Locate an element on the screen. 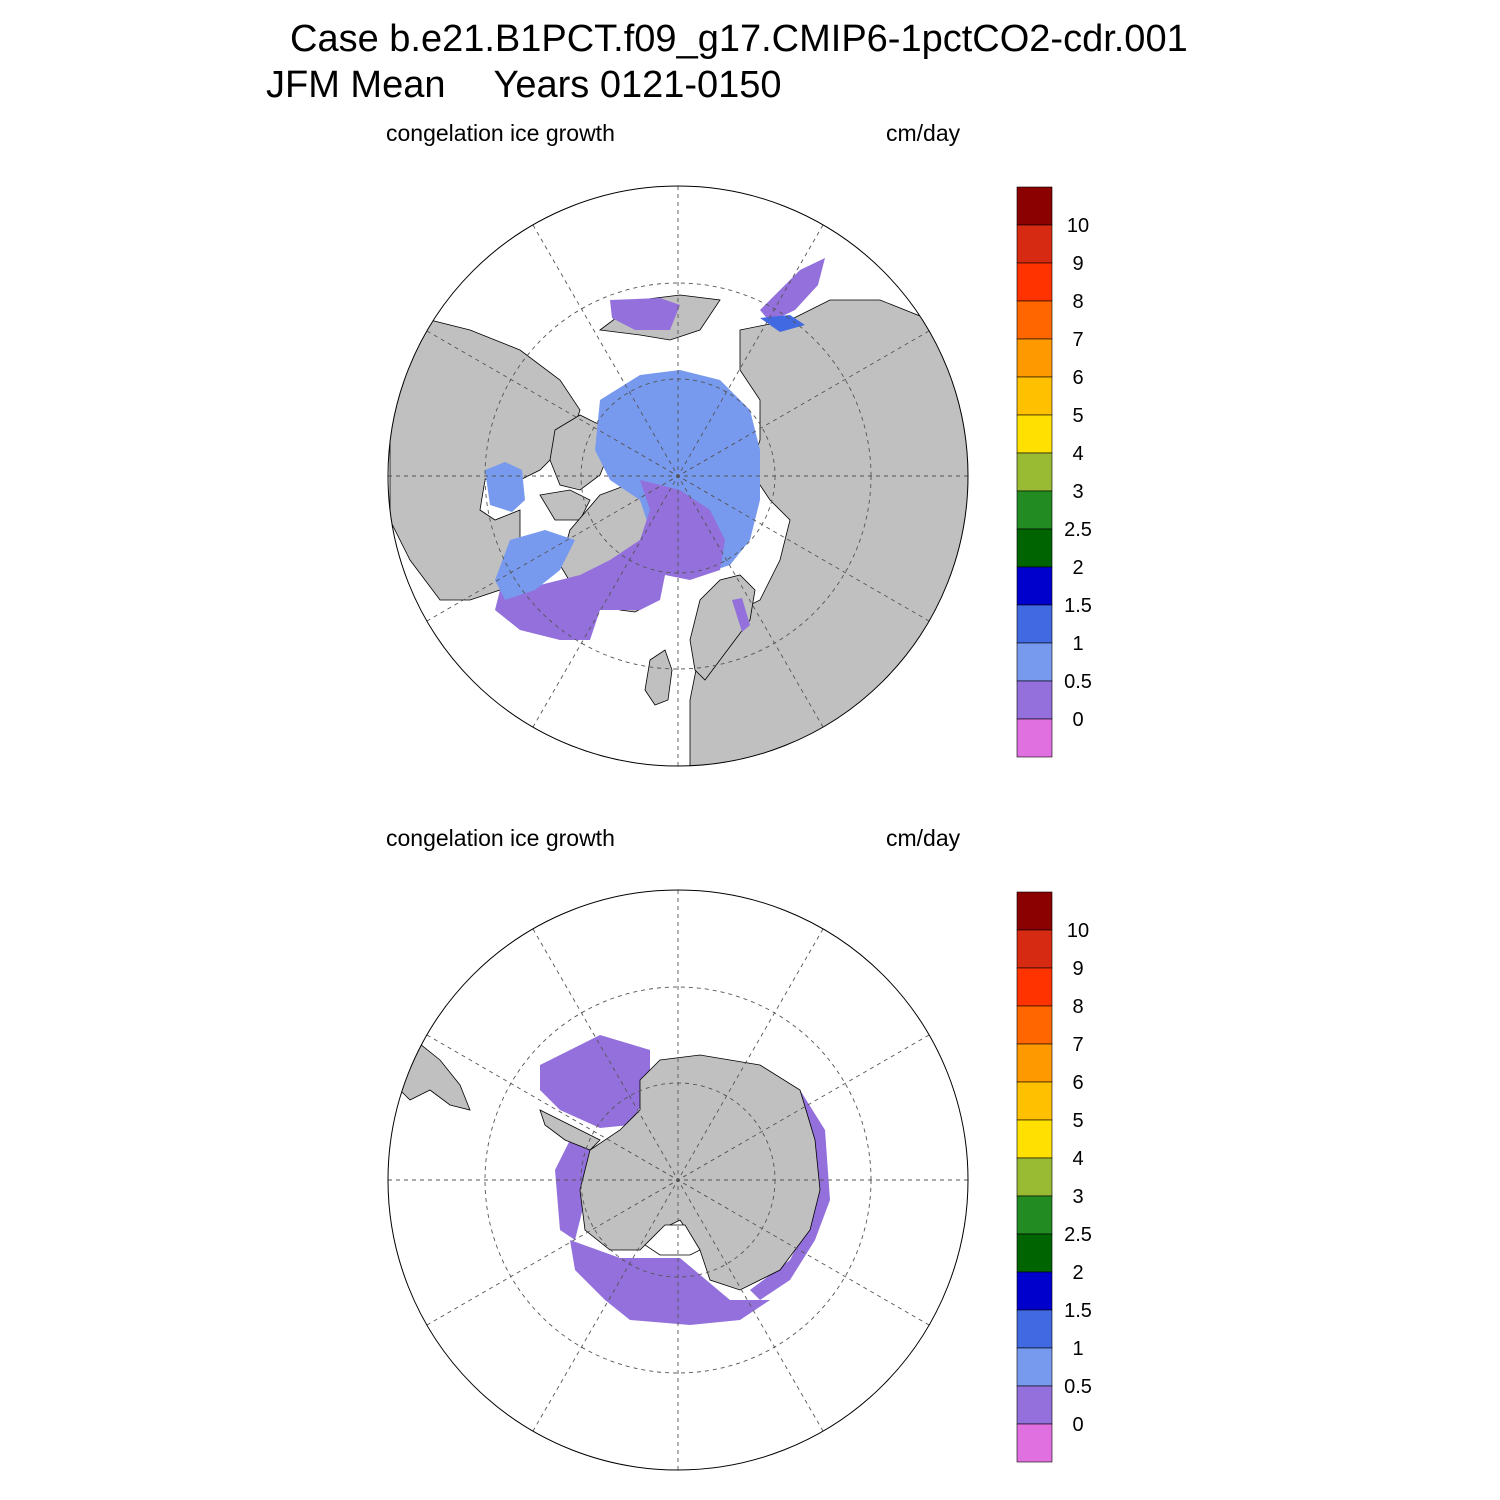 Image resolution: width=1500 pixels, height=1500 pixels. south-colorbar-tick-label: 6 is located at coordinates (1077, 1083).